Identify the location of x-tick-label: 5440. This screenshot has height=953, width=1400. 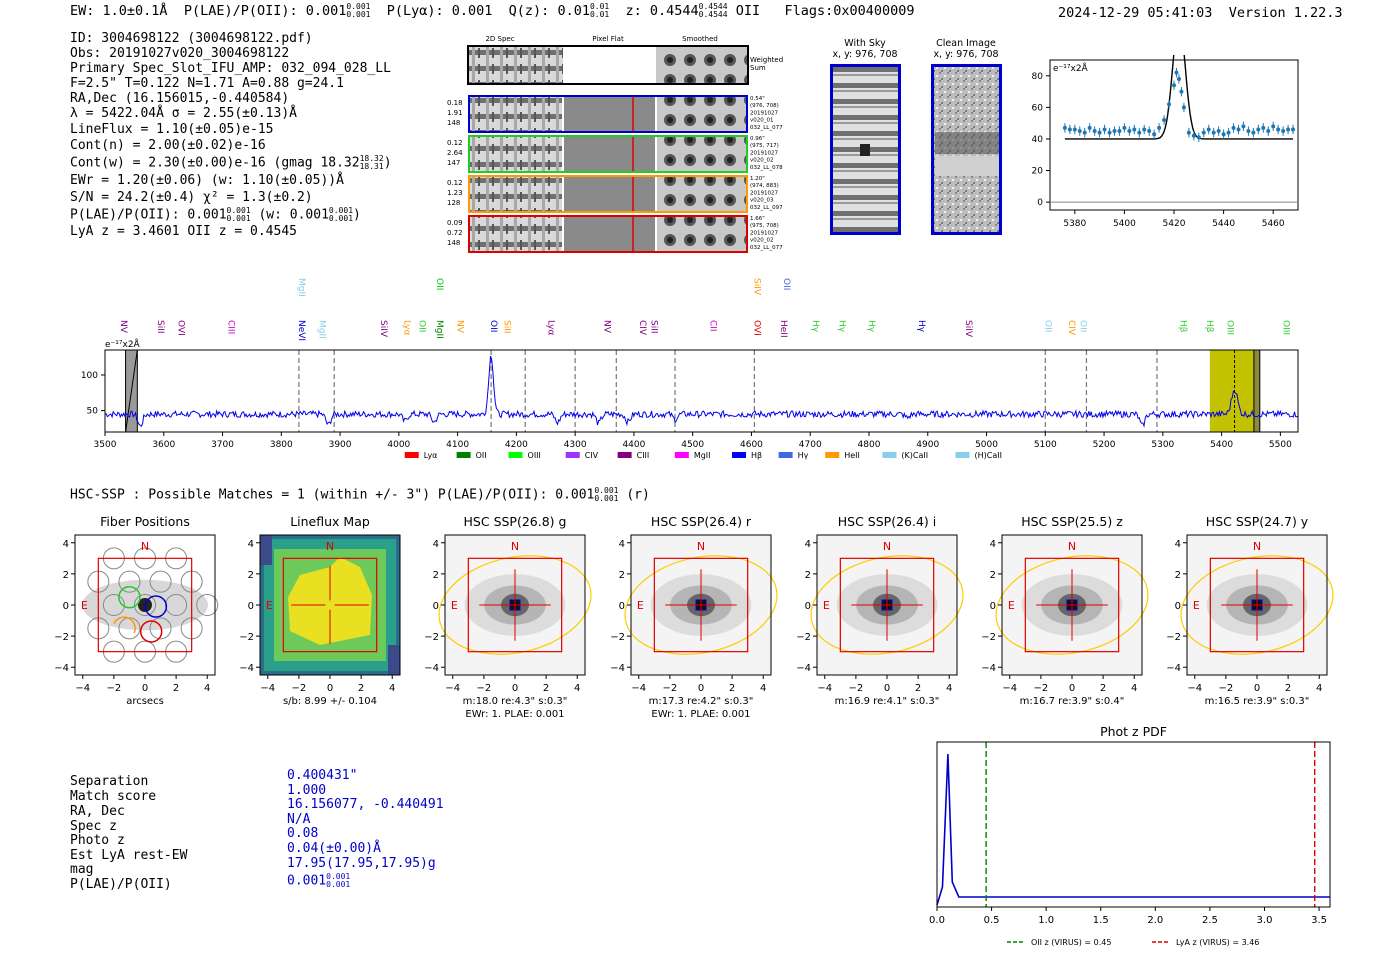
(1223, 224).